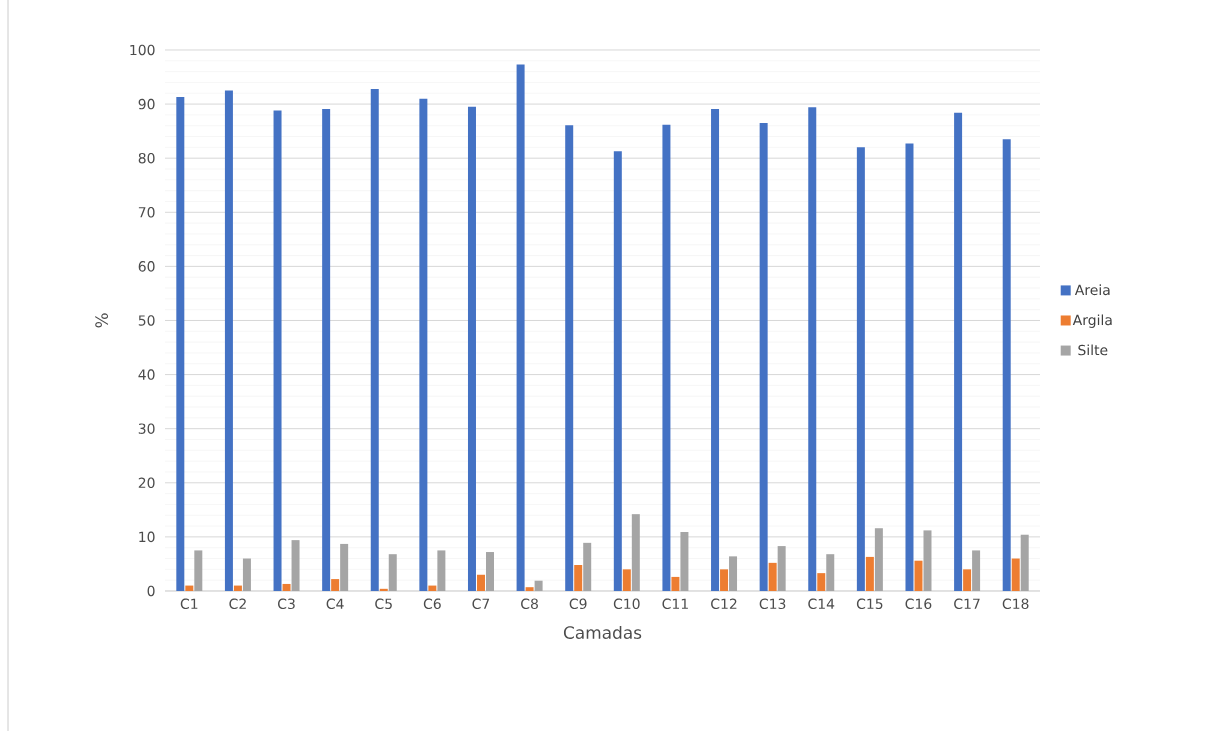  What do you see at coordinates (918, 604) in the screenshot?
I see `x-tick-label: C16` at bounding box center [918, 604].